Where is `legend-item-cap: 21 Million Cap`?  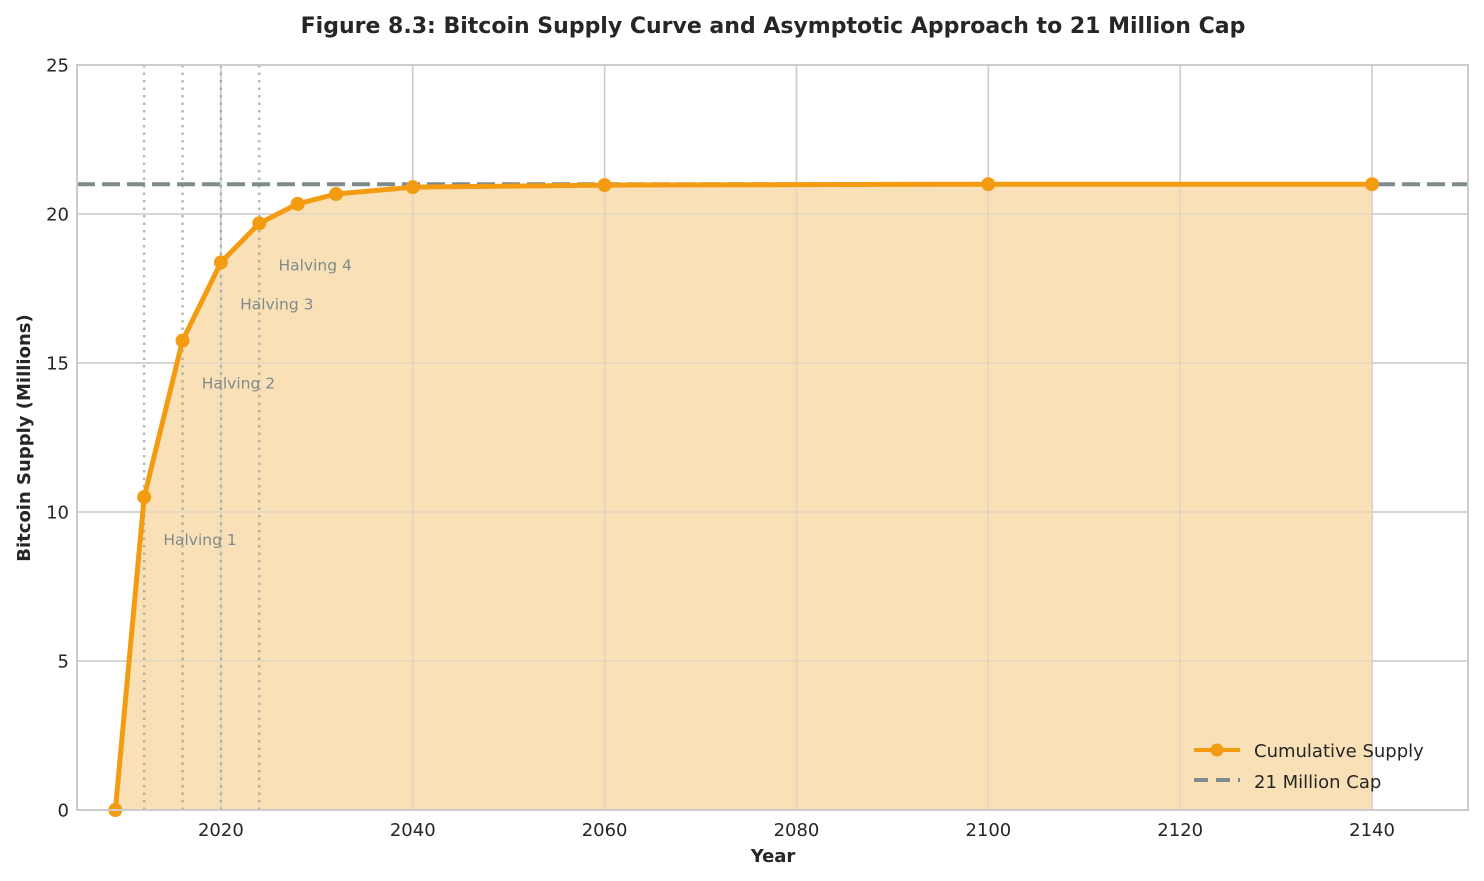
legend-item-cap: 21 Million Cap is located at coordinates (1287, 782).